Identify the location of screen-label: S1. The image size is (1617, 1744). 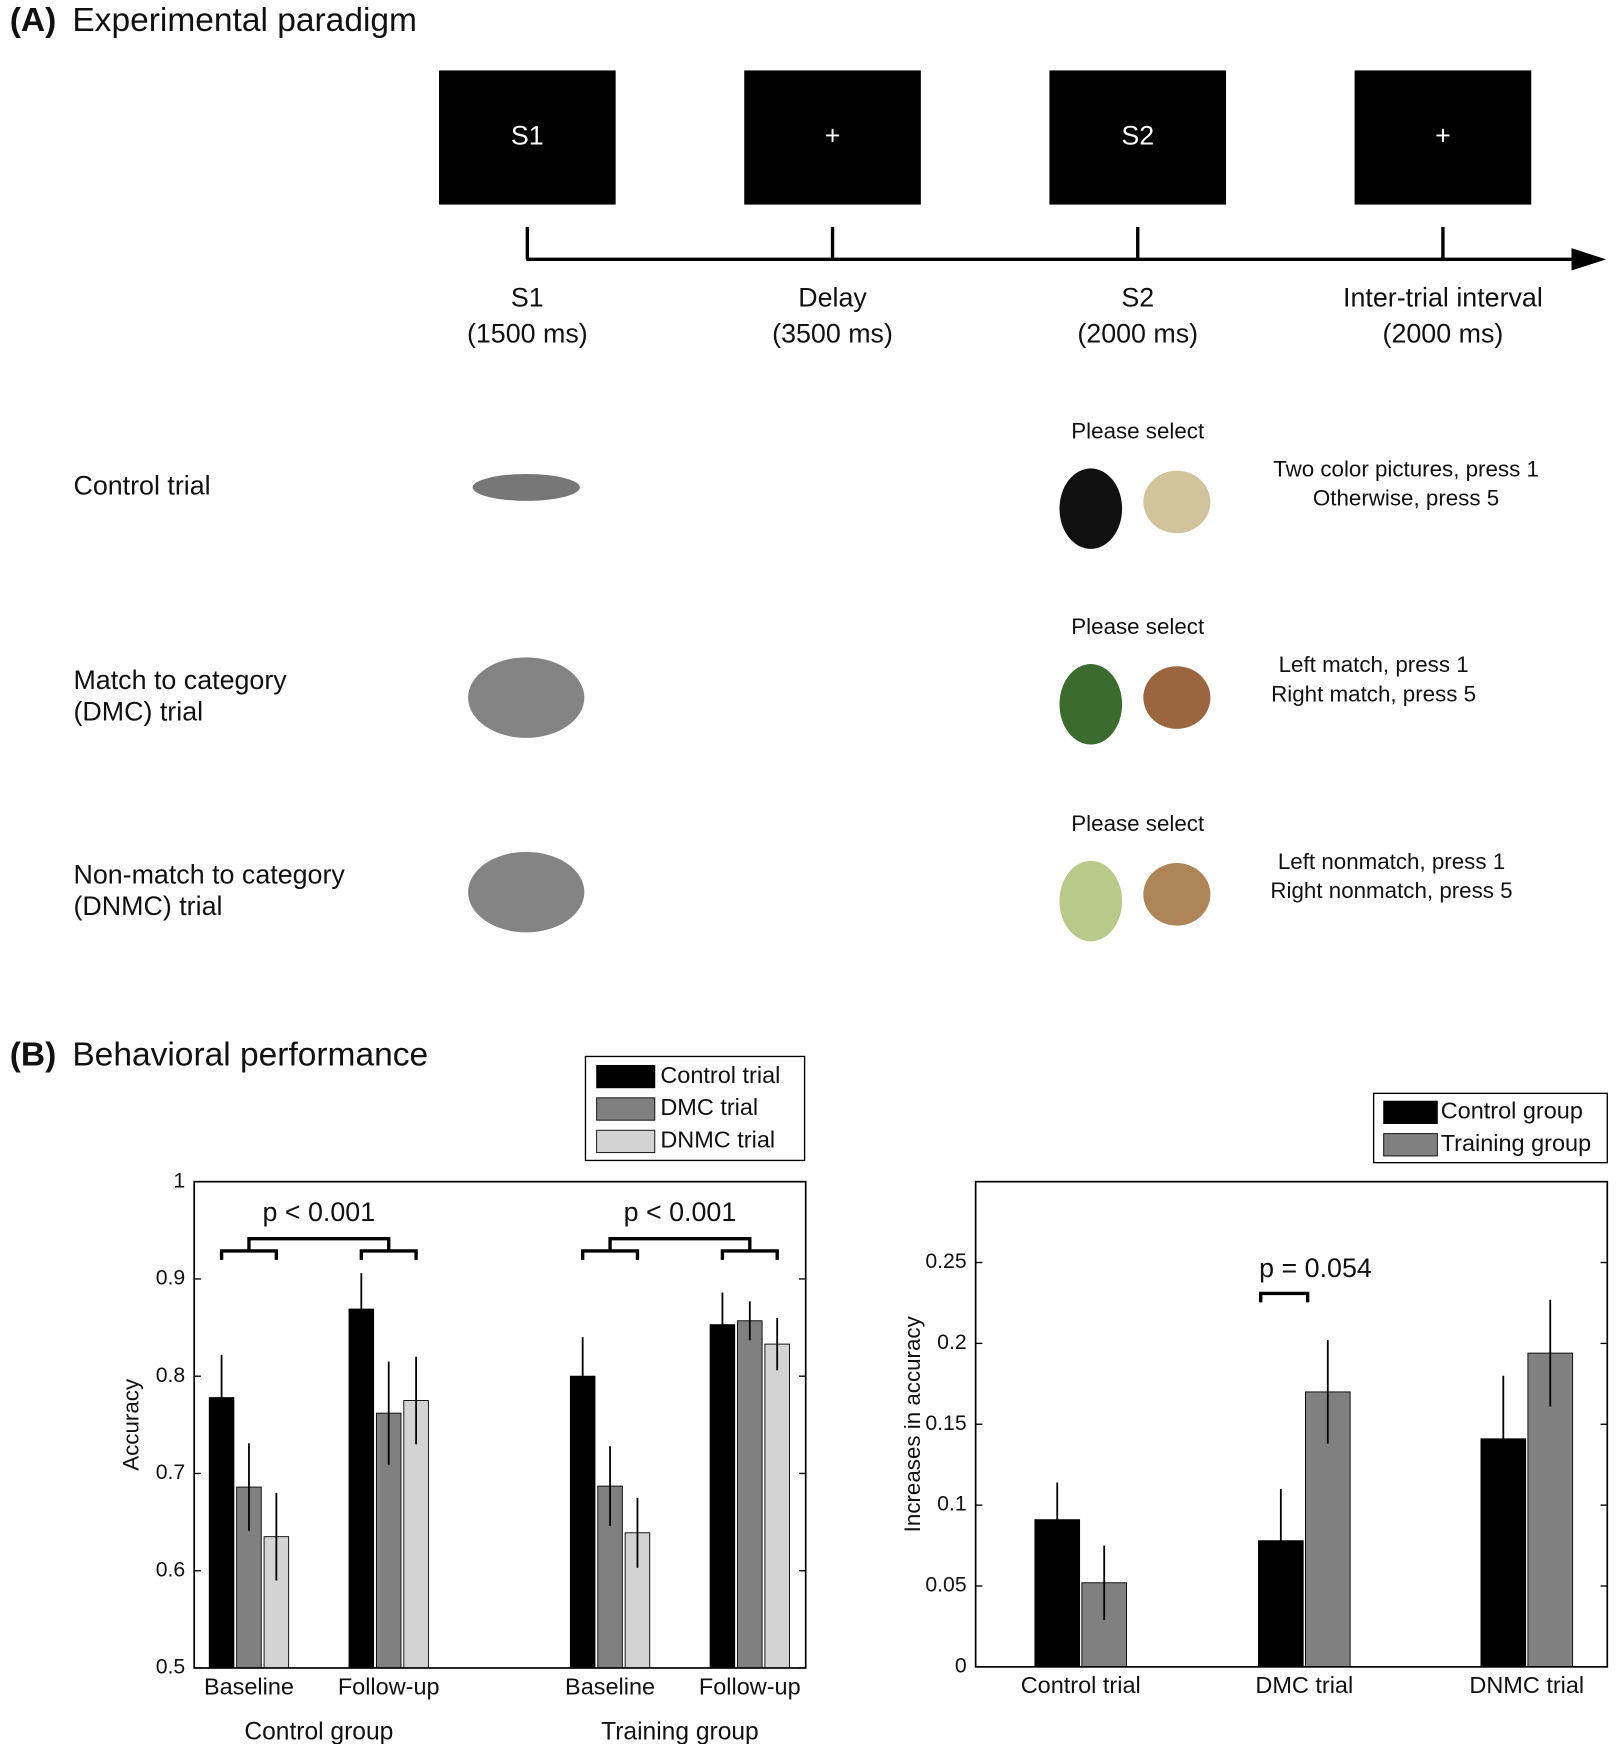
(527, 136).